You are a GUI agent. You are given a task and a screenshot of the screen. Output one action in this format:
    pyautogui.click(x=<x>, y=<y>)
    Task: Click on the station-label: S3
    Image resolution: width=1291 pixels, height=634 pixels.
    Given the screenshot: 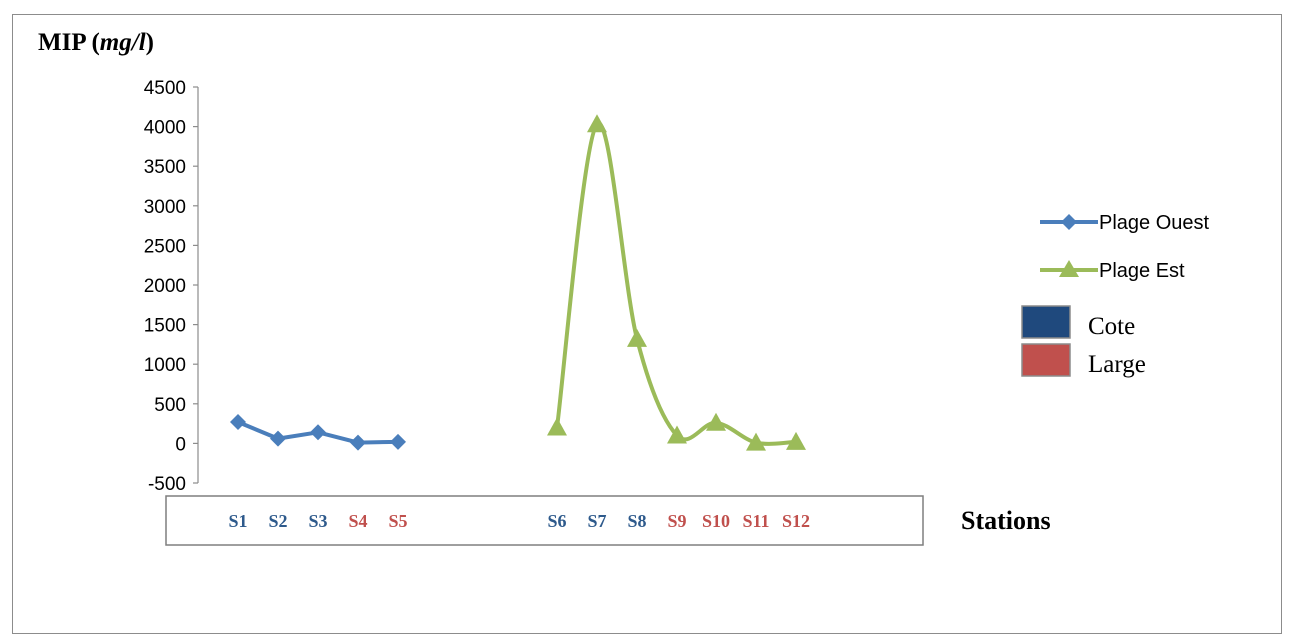 What is the action you would take?
    pyautogui.click(x=317, y=521)
    